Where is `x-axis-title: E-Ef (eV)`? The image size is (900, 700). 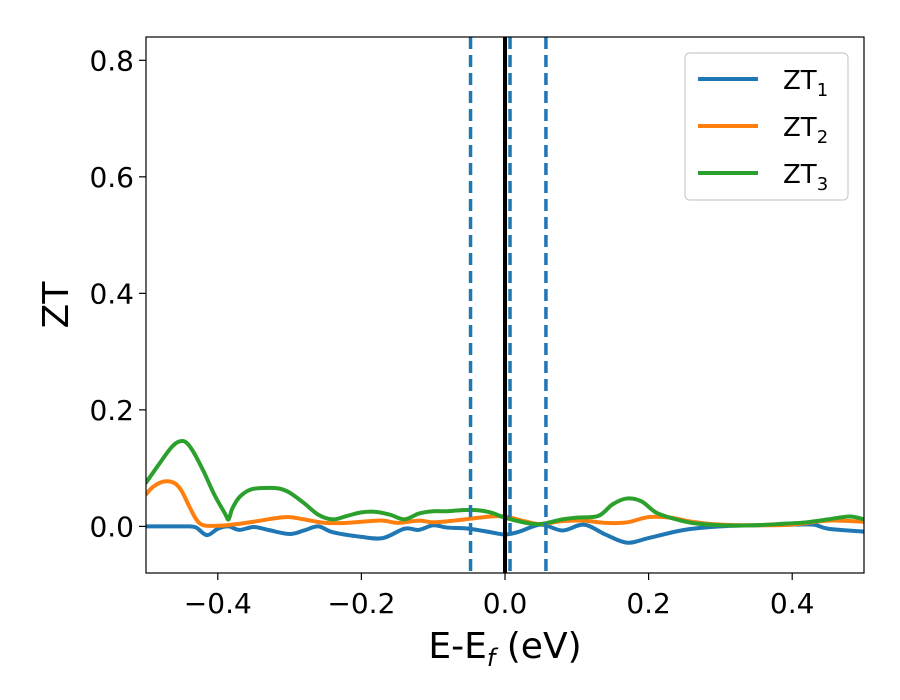 x-axis-title: E-Ef (eV) is located at coordinates (504, 649).